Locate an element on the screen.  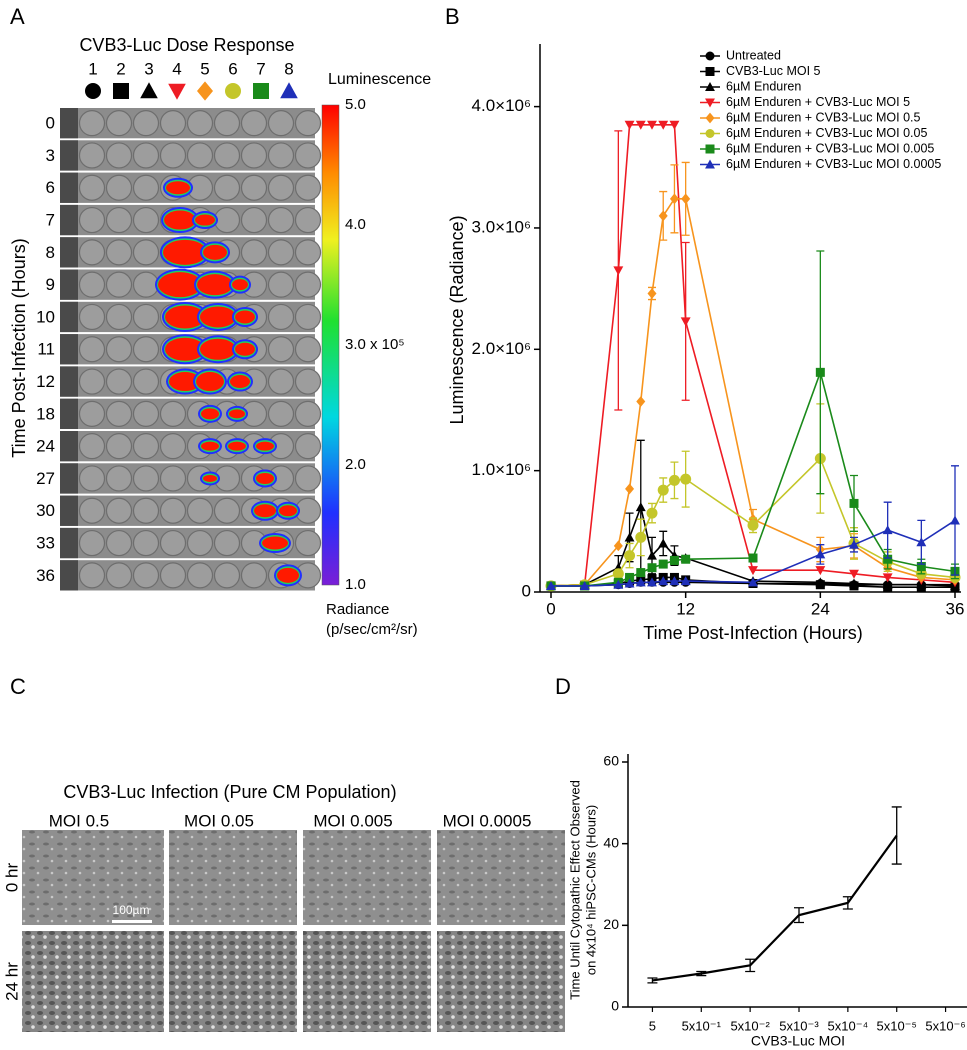
panel-c-title: CVB3-Luc Infection (Pure CM Population) is located at coordinates (229, 792).